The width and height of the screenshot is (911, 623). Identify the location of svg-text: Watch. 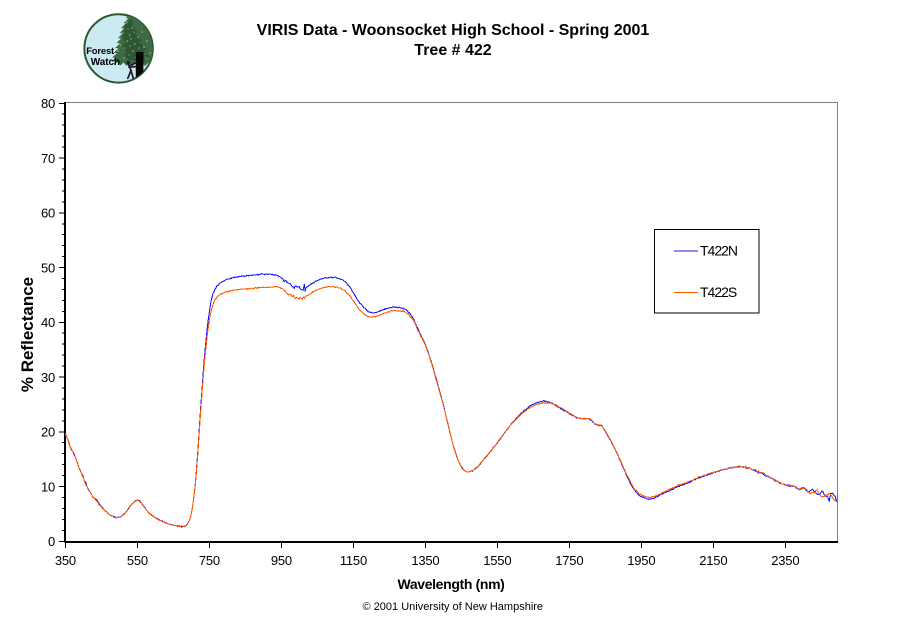
(105, 62).